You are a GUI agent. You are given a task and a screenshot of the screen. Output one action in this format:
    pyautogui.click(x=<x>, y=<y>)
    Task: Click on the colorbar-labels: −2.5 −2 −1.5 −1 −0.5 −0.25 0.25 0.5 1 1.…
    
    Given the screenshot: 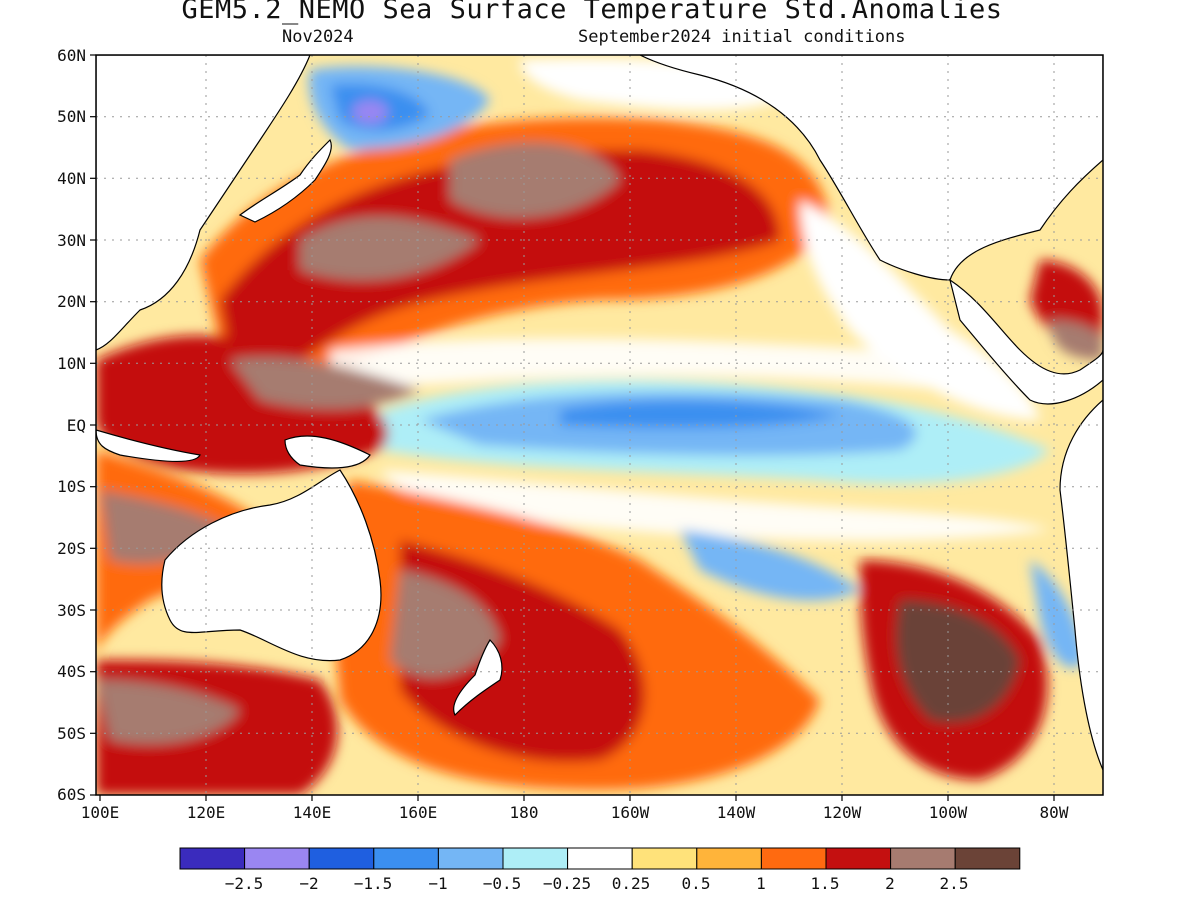 What is the action you would take?
    pyautogui.click(x=597, y=883)
    